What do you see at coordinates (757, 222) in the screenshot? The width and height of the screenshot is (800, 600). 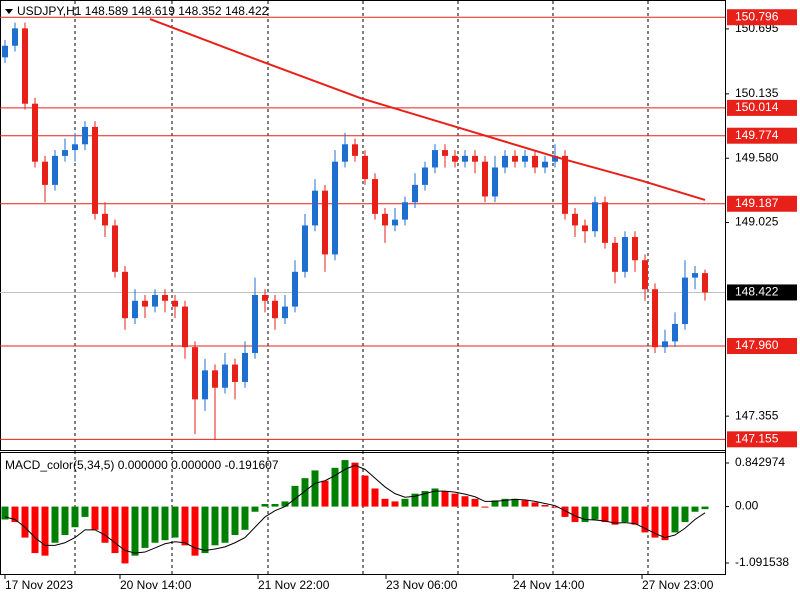 I see `y-tick-label: 149.025` at bounding box center [757, 222].